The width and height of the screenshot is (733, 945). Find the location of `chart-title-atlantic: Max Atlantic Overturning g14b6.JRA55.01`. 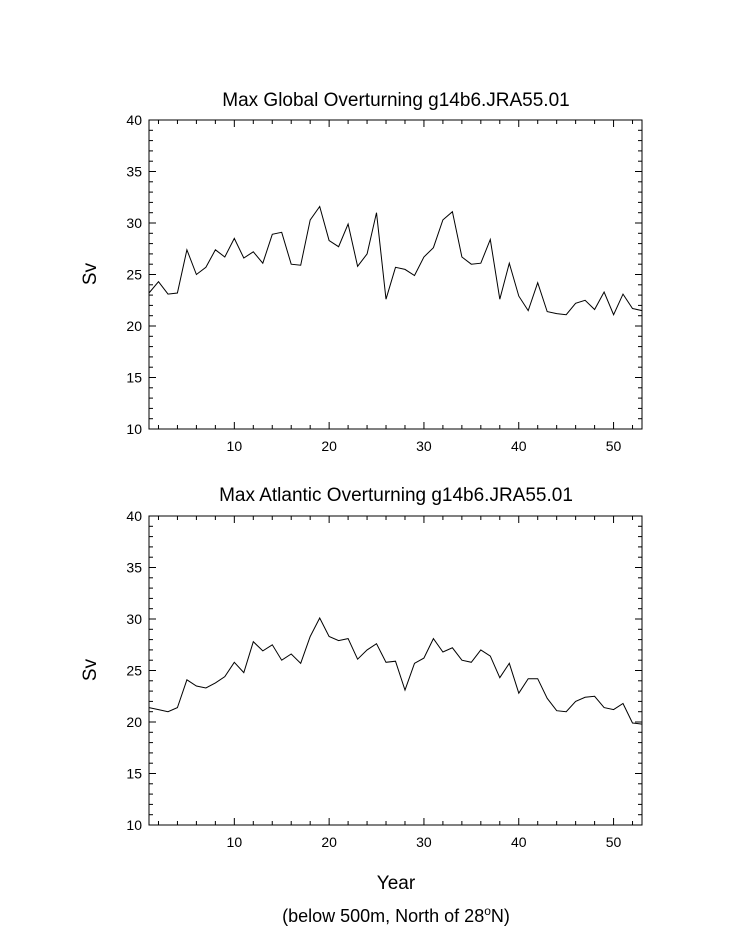

chart-title-atlantic: Max Atlantic Overturning g14b6.JRA55.01 is located at coordinates (396, 495).